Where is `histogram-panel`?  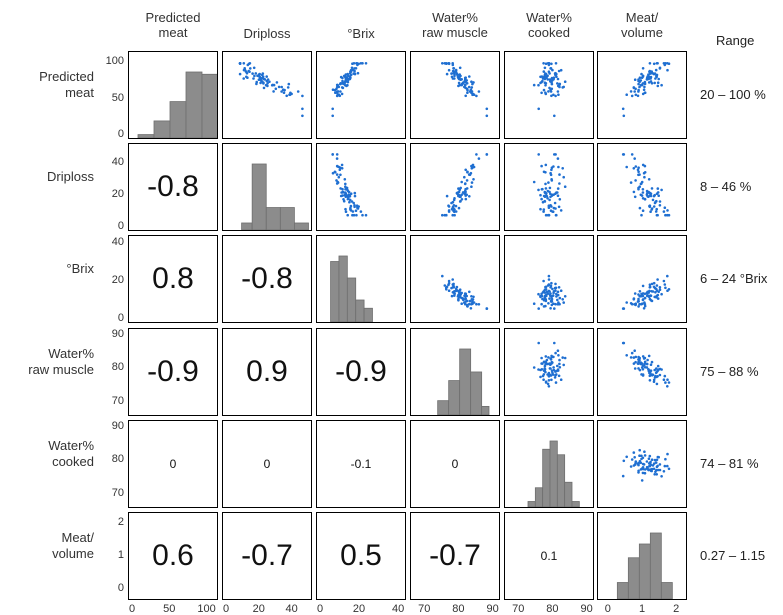 histogram-panel is located at coordinates (267, 187).